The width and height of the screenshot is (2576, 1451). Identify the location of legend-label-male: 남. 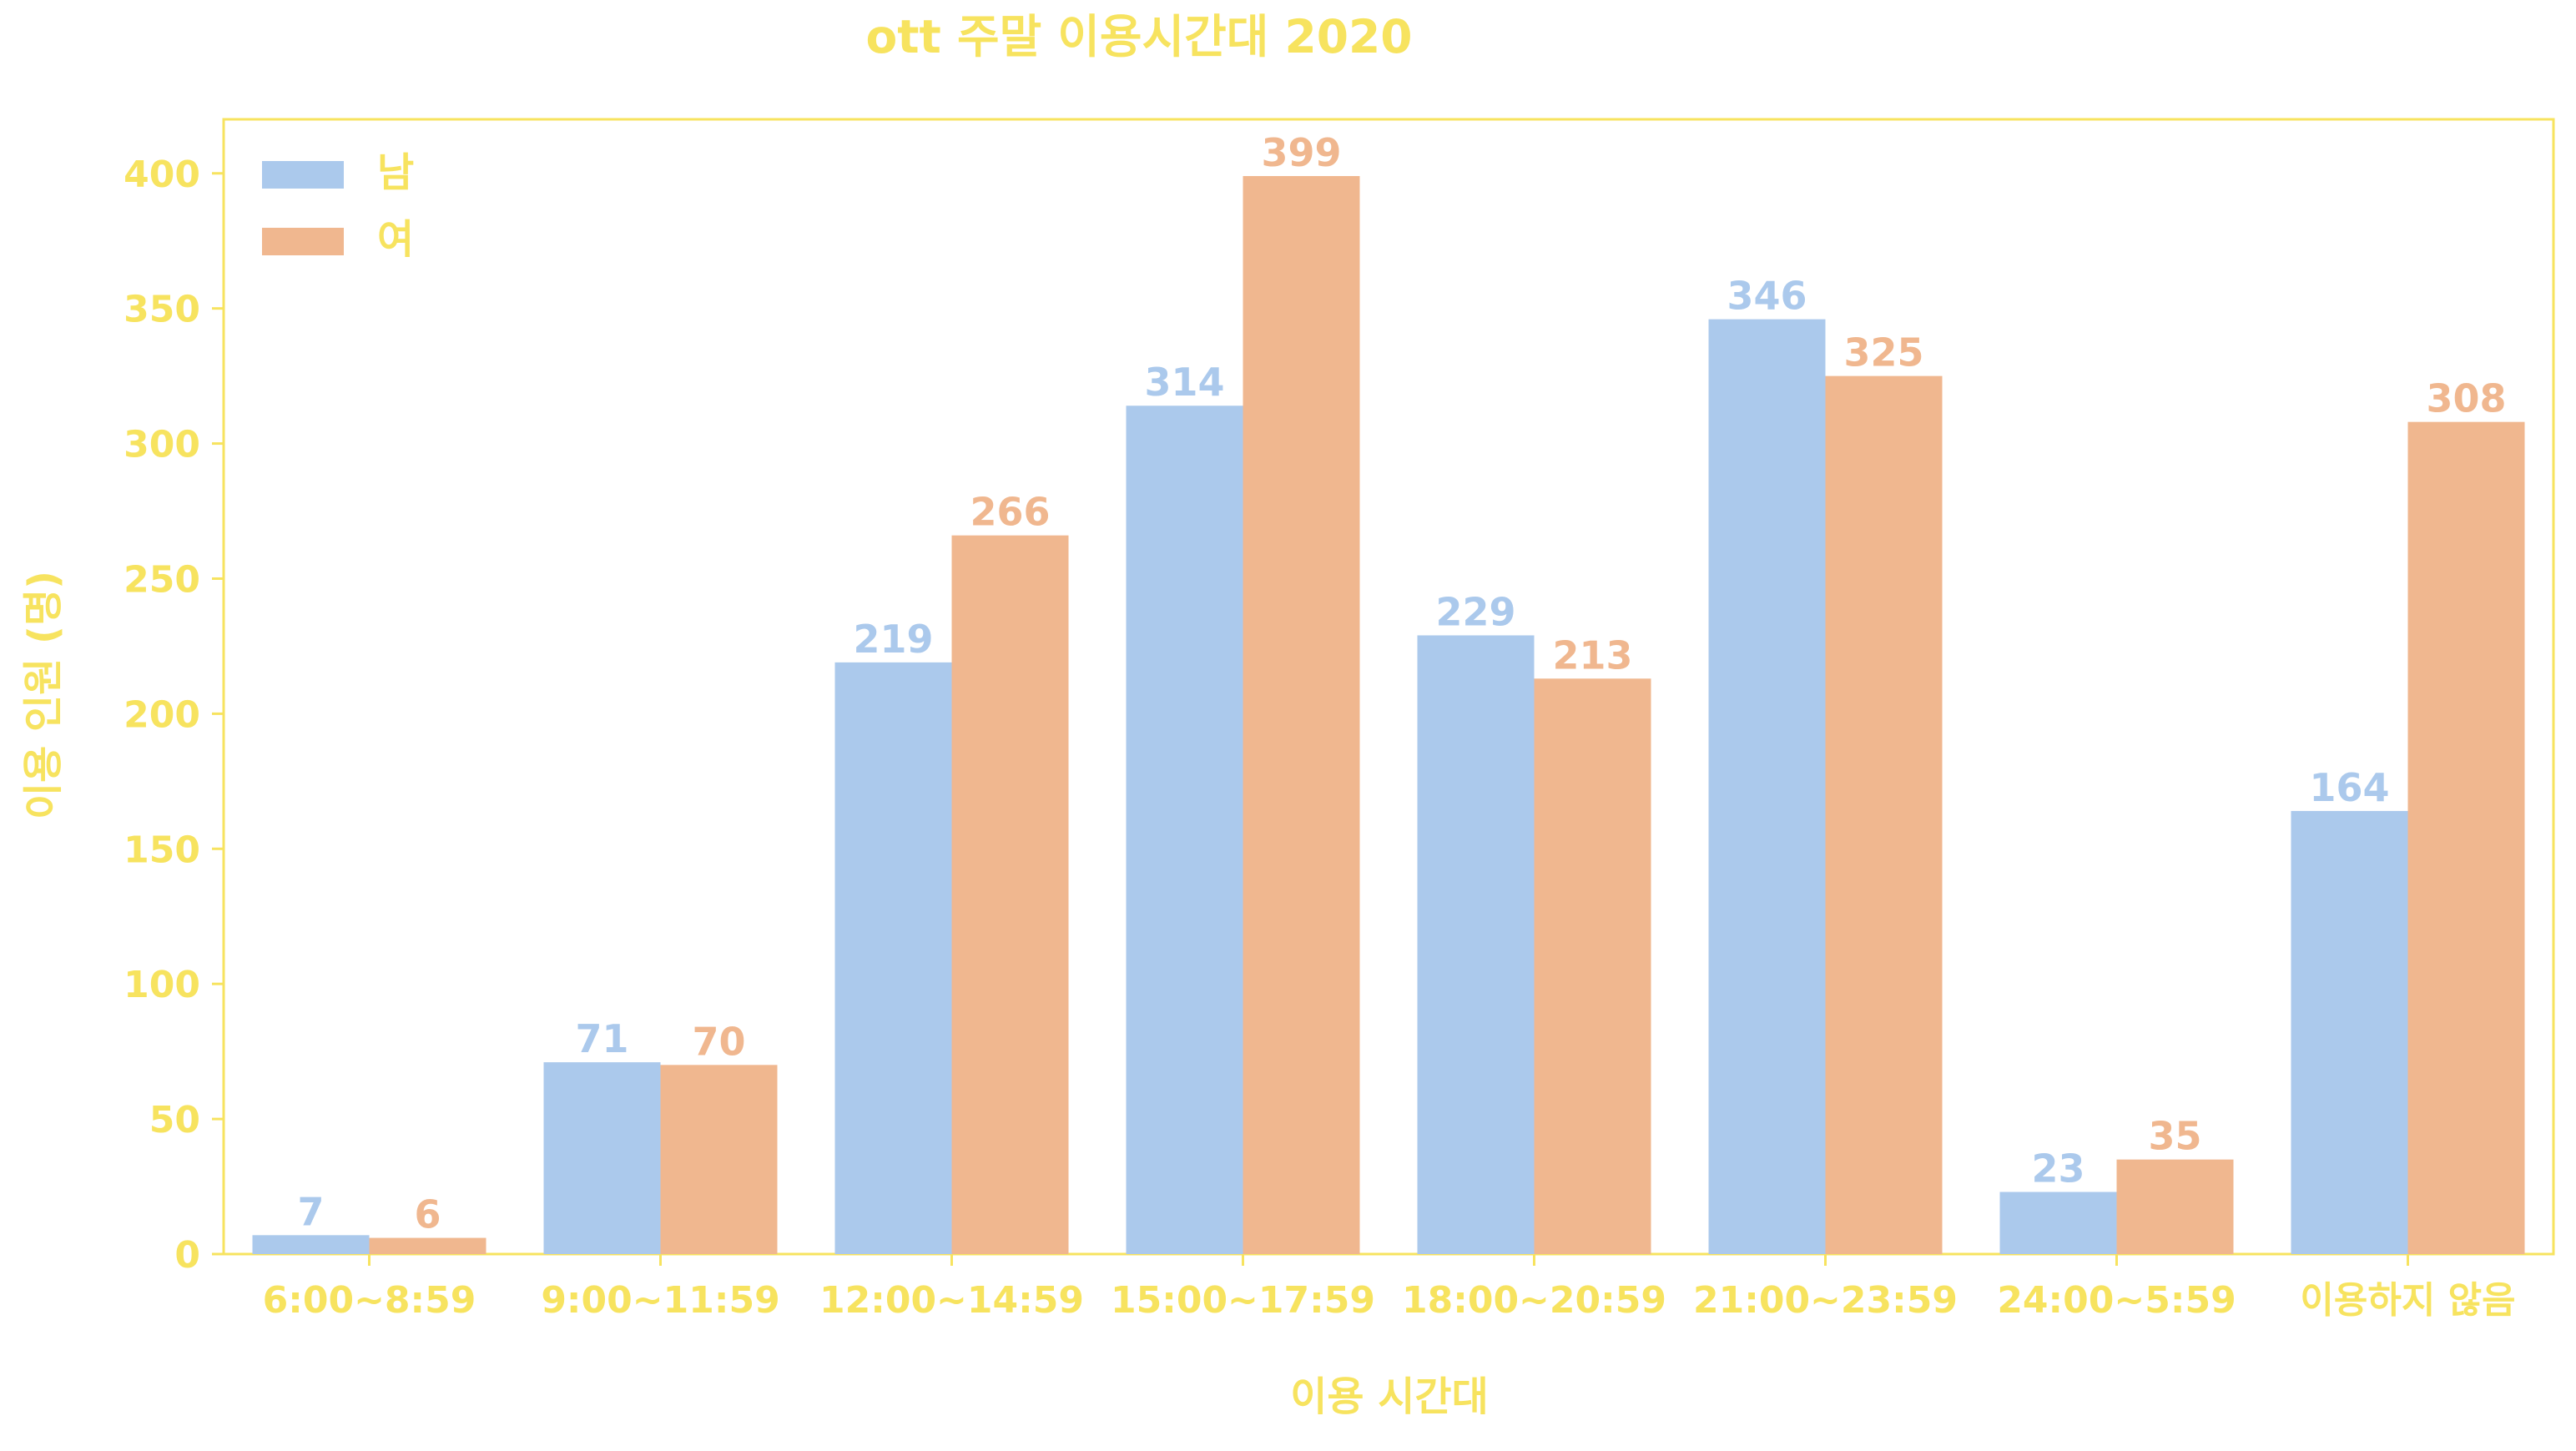
(396, 172).